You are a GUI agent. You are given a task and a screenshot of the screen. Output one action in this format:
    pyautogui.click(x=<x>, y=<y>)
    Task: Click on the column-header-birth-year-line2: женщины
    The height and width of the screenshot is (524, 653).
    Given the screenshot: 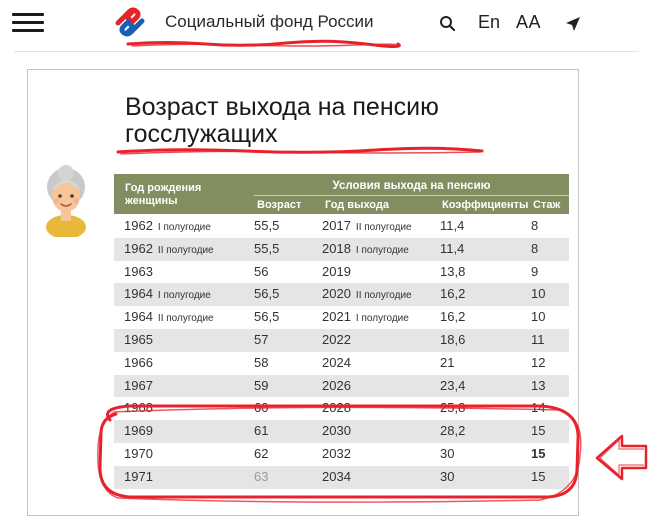 What is the action you would take?
    pyautogui.click(x=151, y=201)
    